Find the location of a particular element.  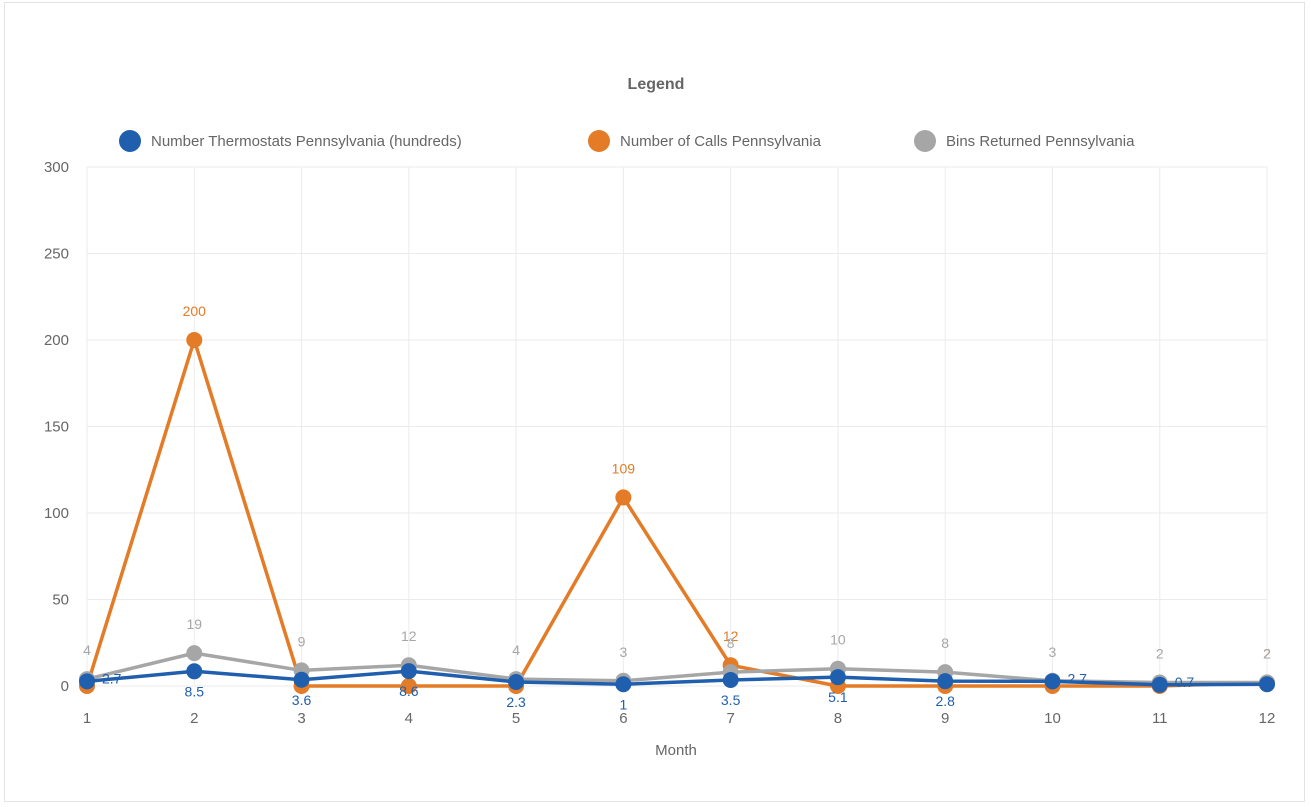

data-label: 8.5 is located at coordinates (195, 691).